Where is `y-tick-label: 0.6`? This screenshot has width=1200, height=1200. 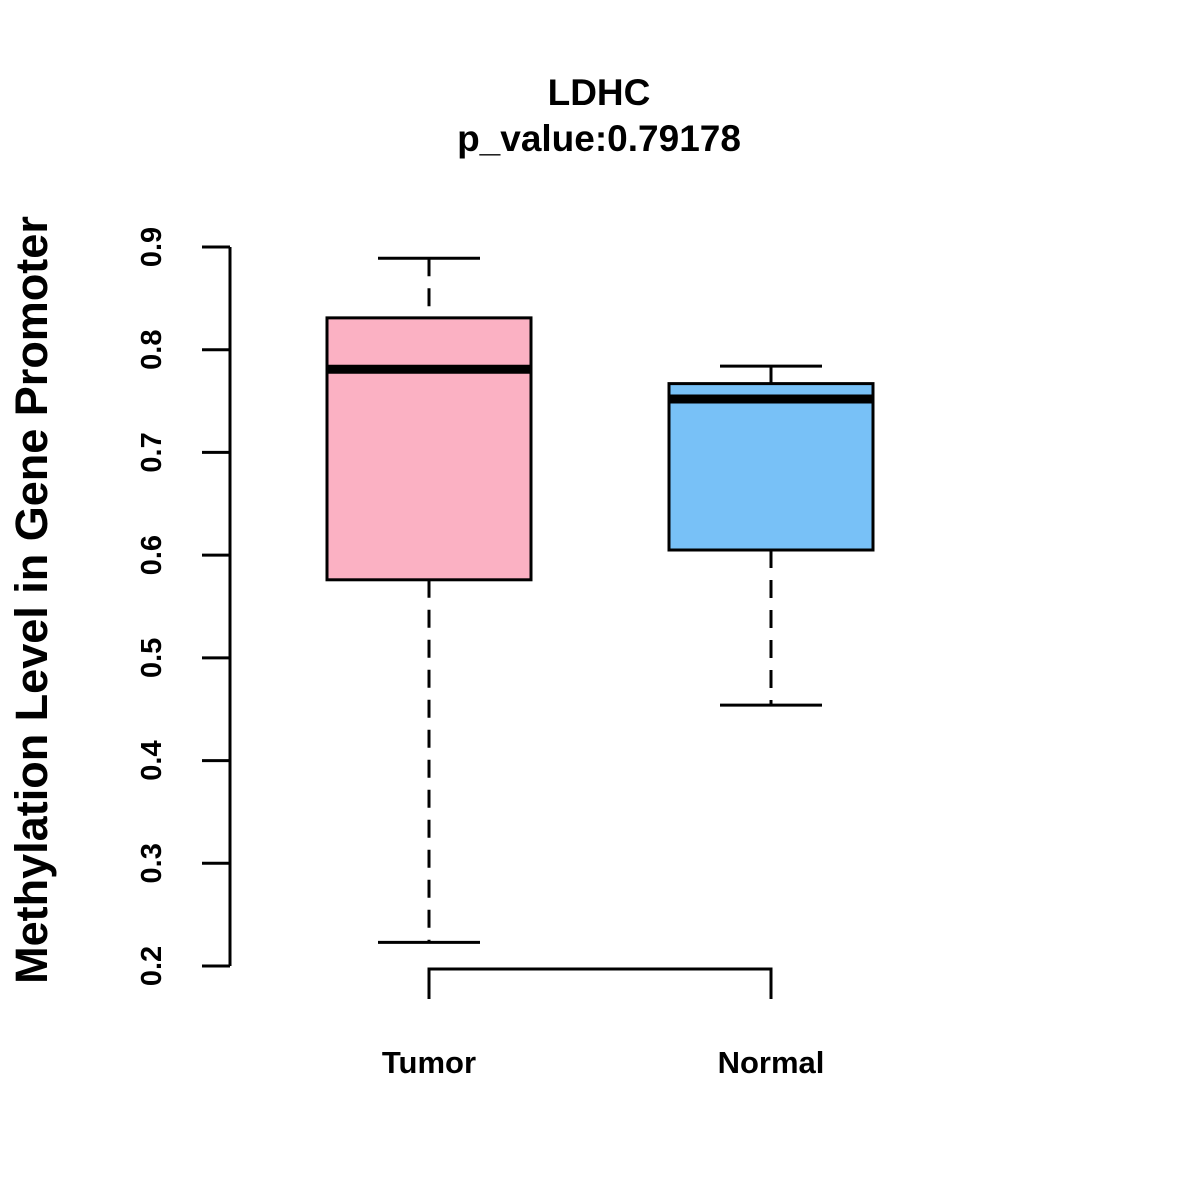
y-tick-label: 0.6 is located at coordinates (152, 555).